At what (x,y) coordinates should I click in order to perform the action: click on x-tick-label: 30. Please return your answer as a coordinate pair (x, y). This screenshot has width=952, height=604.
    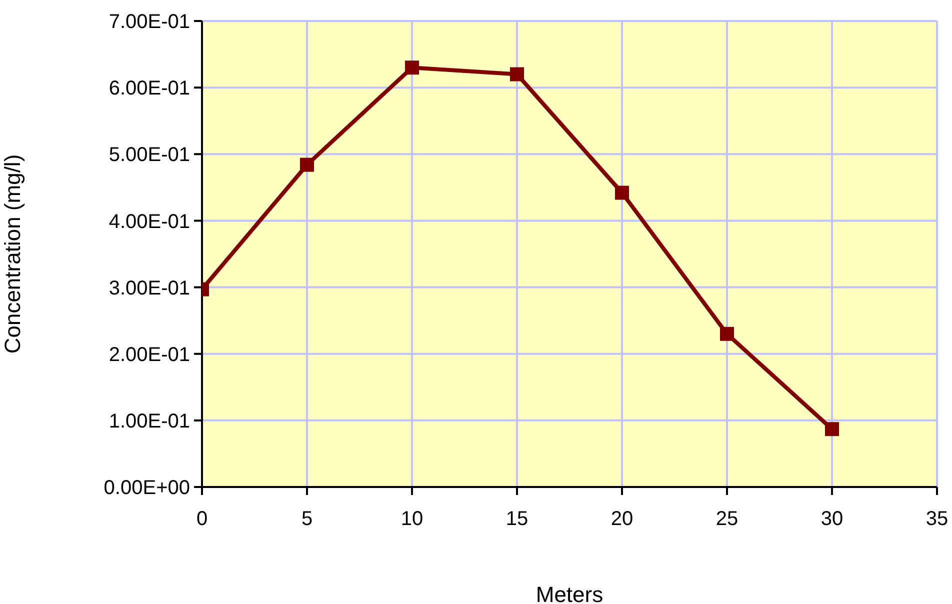
    Looking at the image, I should click on (832, 519).